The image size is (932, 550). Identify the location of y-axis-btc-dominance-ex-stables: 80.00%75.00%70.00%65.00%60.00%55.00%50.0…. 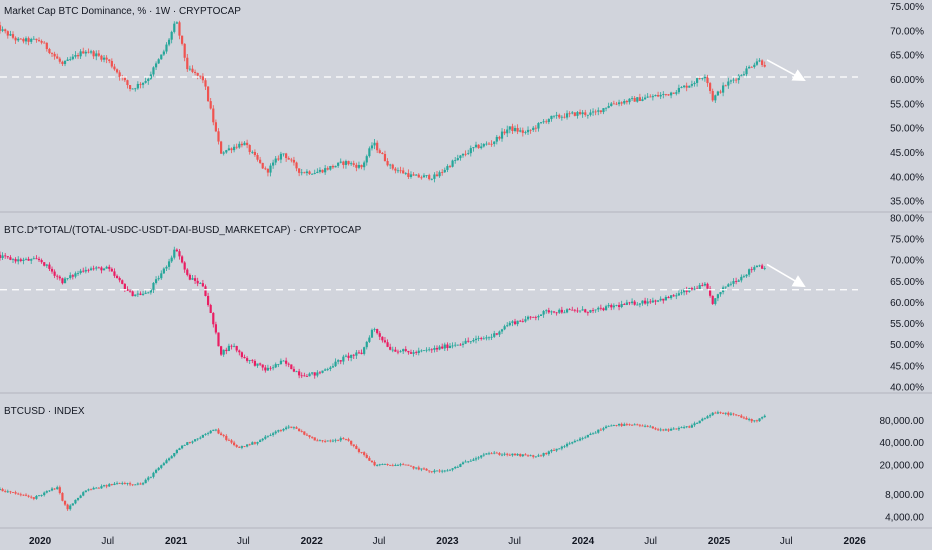
(907, 304).